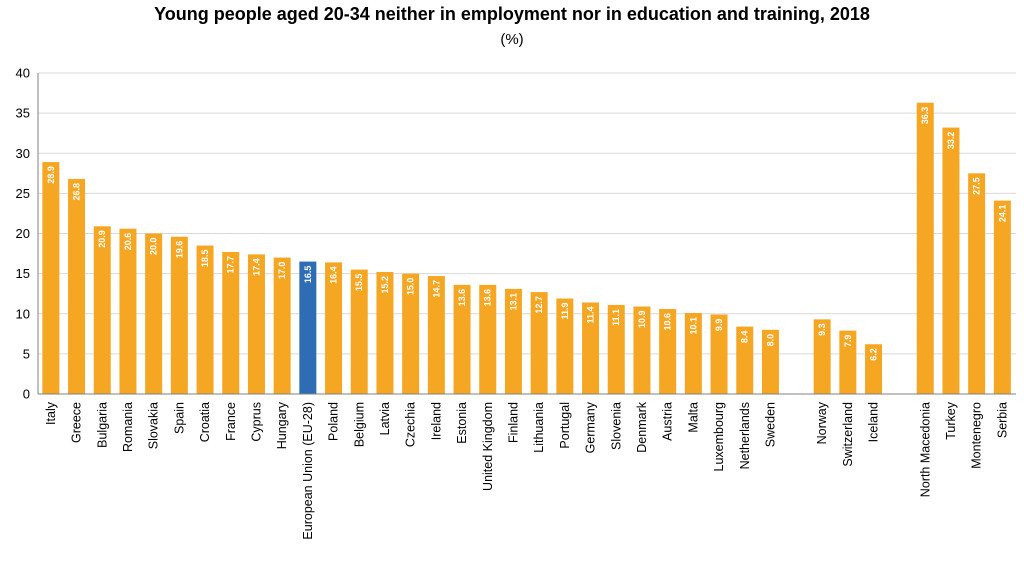 This screenshot has width=1024, height=565. I want to click on y-tick-label: 5, so click(26, 353).